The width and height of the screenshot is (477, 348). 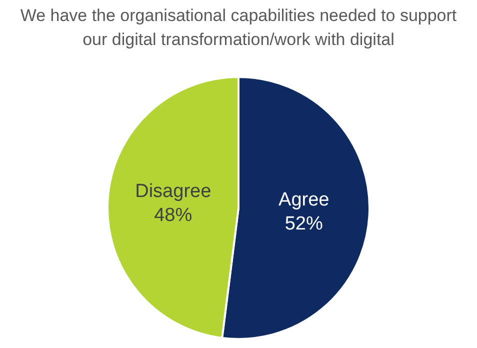 I want to click on slice-label: Agree, so click(x=304, y=199).